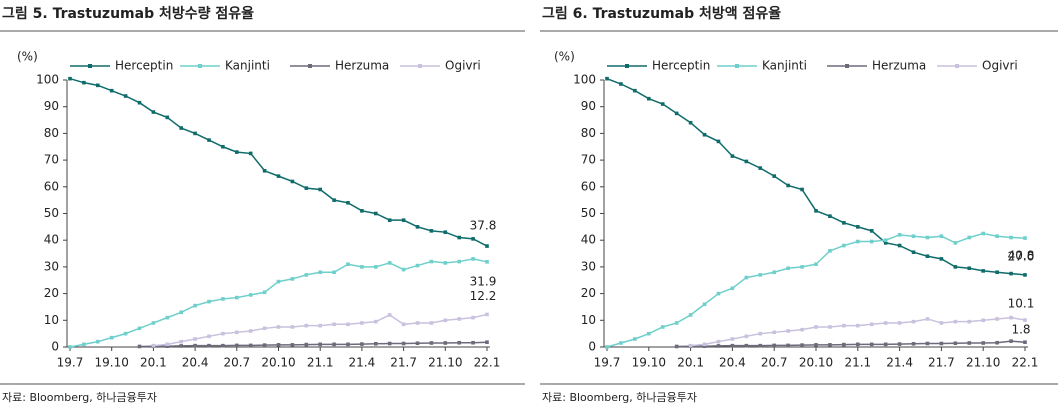  Describe the element at coordinates (1025, 363) in the screenshot. I see `x-tick-label: 22.1` at that location.